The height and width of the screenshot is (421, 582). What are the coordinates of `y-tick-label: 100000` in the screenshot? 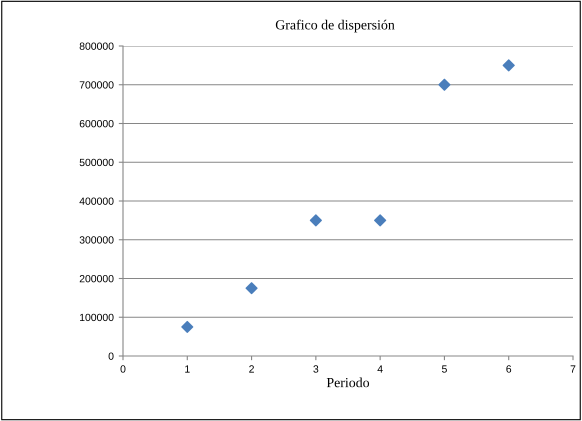 It's located at (97, 318).